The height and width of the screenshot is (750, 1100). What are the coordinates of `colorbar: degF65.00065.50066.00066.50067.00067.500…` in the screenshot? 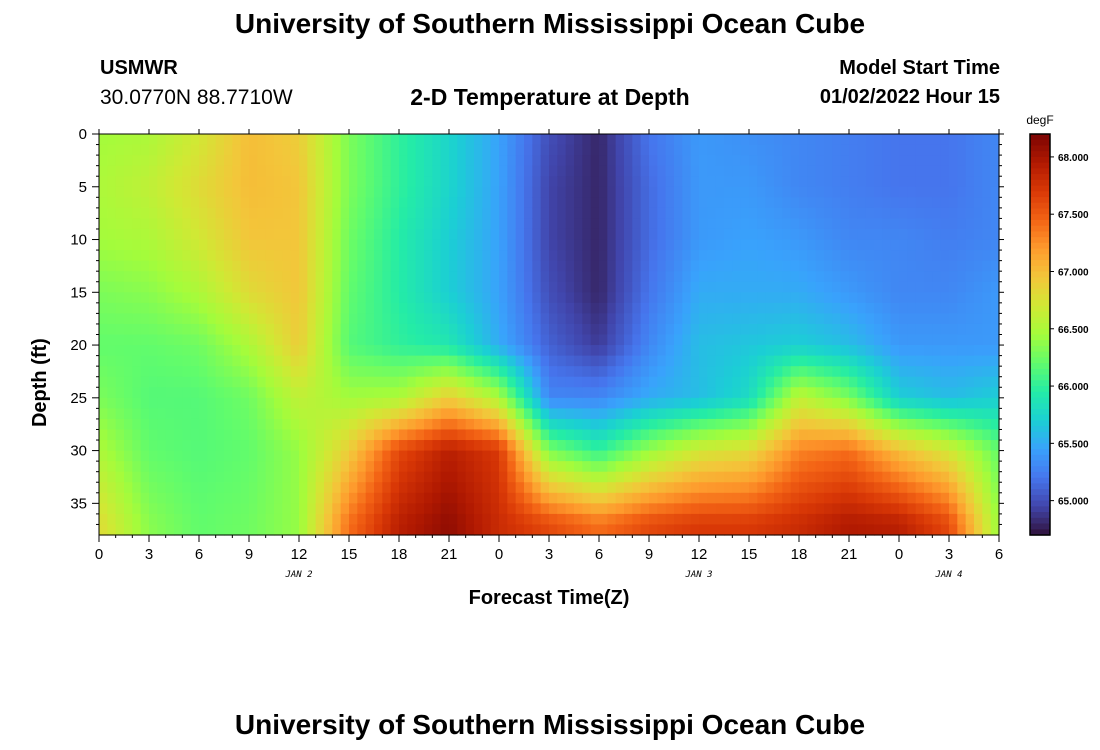 It's located at (1057, 324).